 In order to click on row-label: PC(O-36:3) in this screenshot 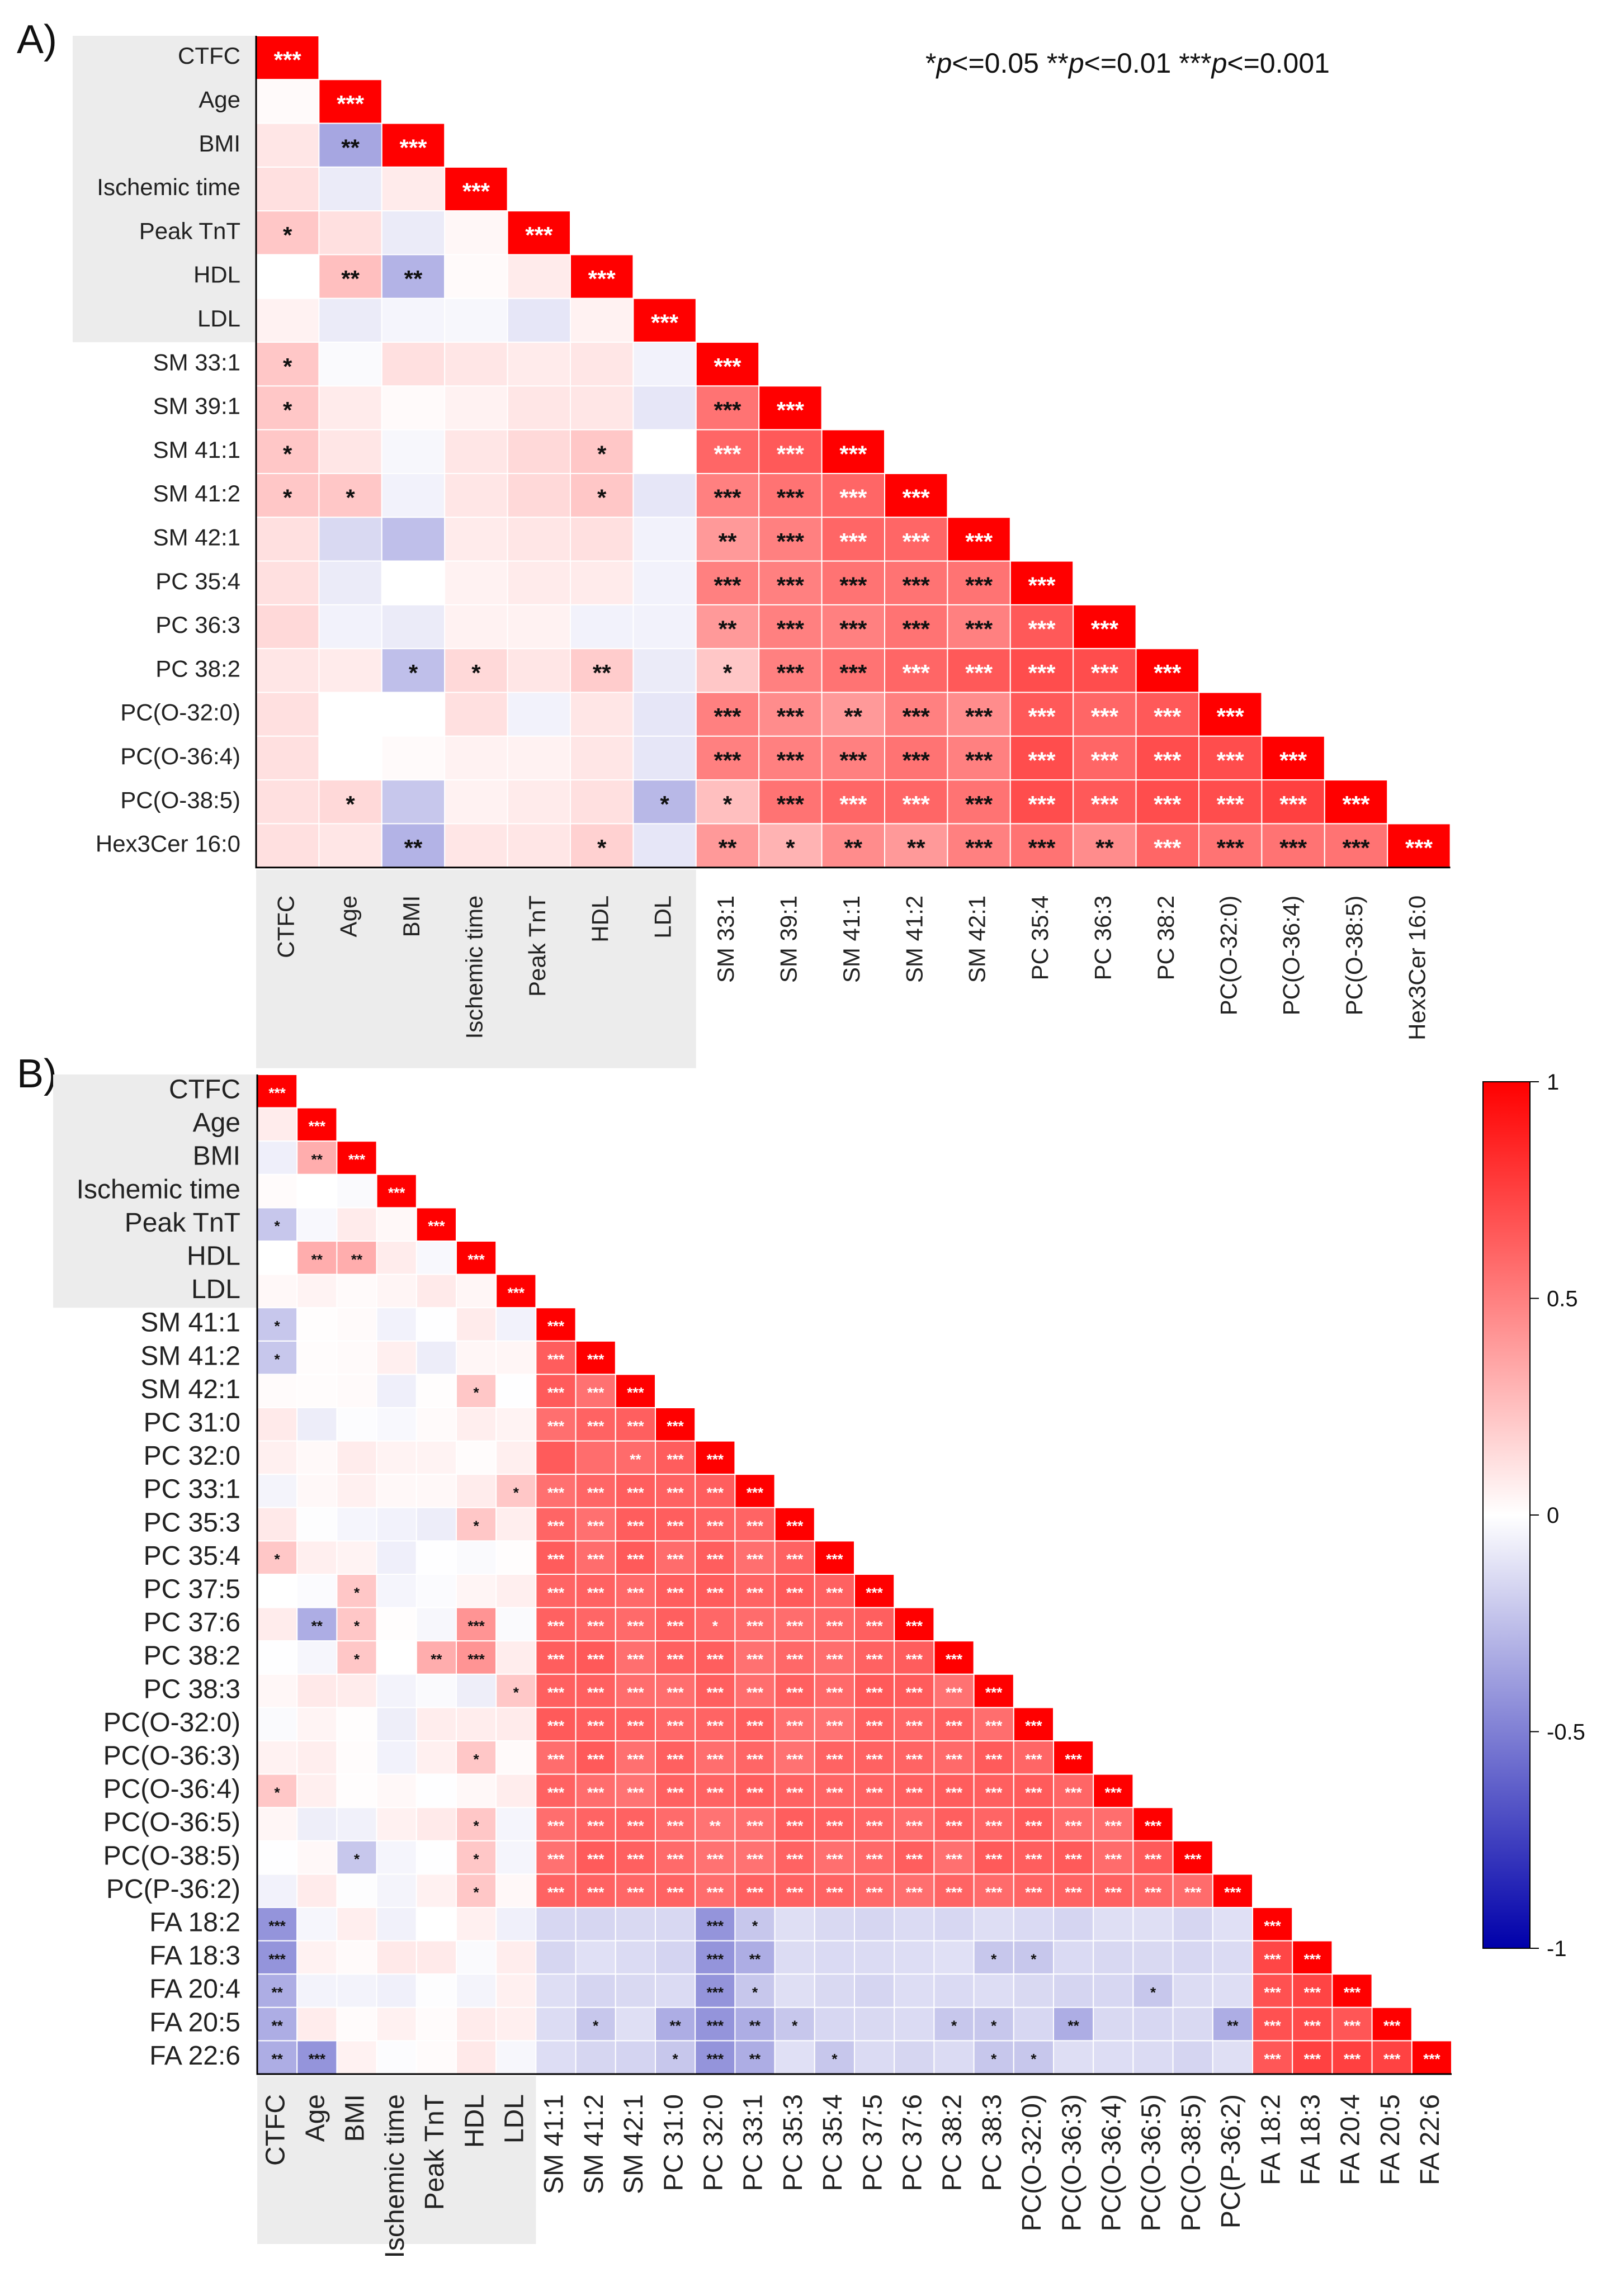, I will do `click(171, 1756)`.